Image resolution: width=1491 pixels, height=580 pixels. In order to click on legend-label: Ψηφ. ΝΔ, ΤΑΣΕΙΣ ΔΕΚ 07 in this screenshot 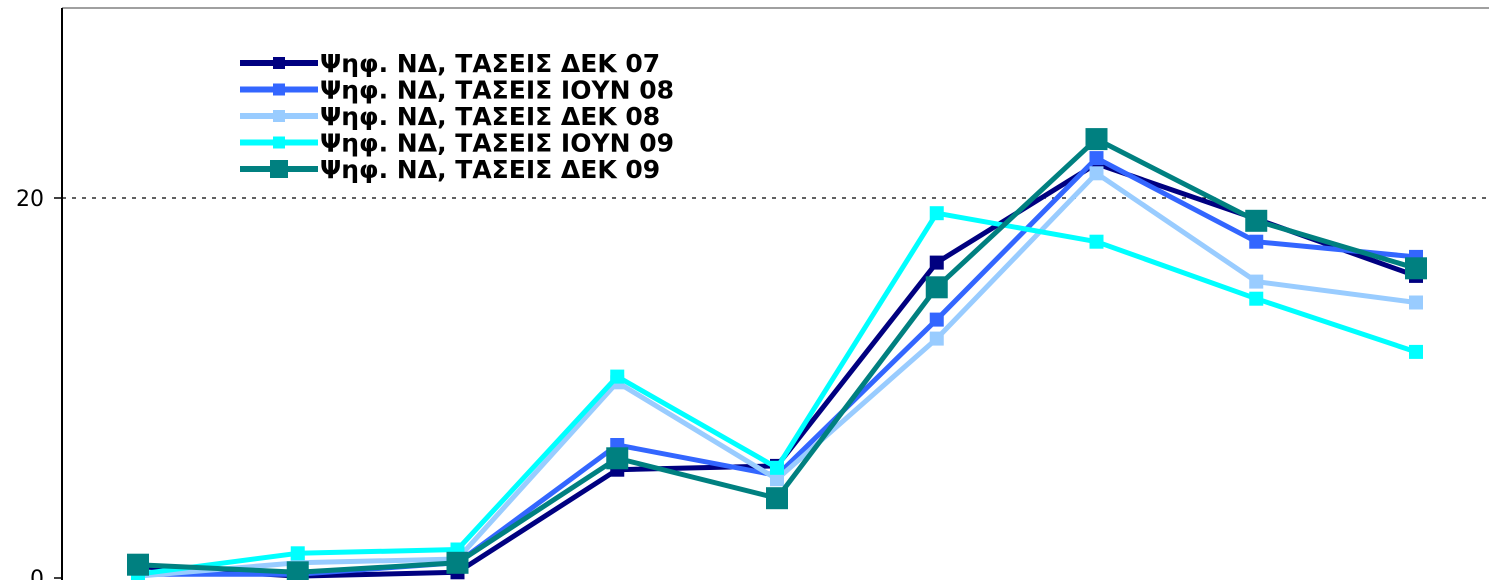, I will do `click(490, 63)`.